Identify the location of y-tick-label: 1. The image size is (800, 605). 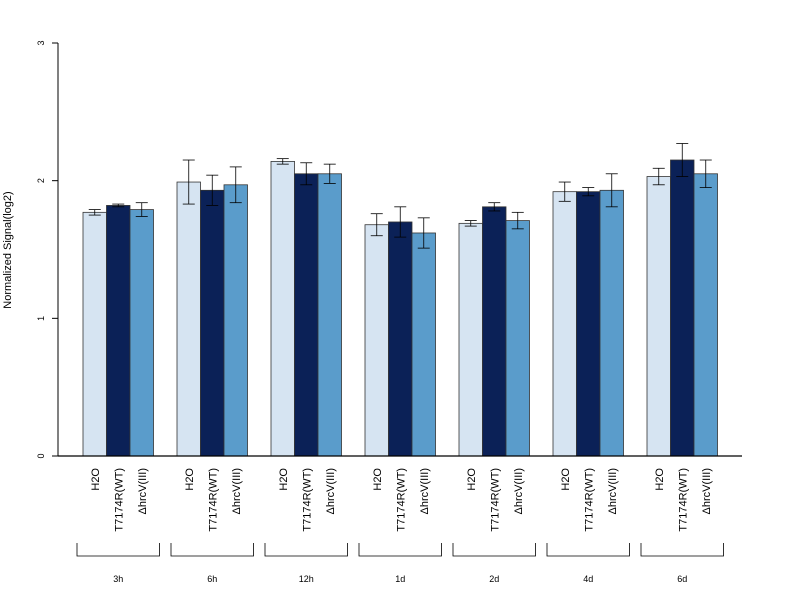
(41, 318).